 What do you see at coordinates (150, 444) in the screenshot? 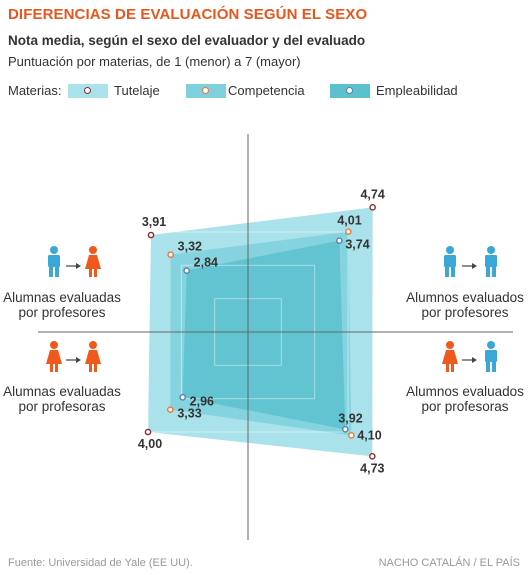
I see `data-label-tutelaje-bottom-left: 4,00` at bounding box center [150, 444].